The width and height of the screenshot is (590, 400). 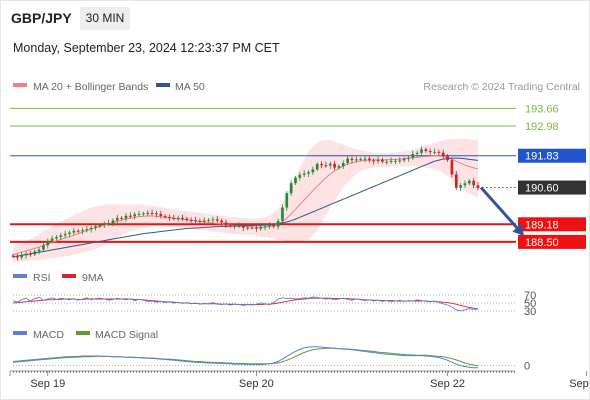 What do you see at coordinates (530, 304) in the screenshot?
I see `rsi-level-label-50: 50` at bounding box center [530, 304].